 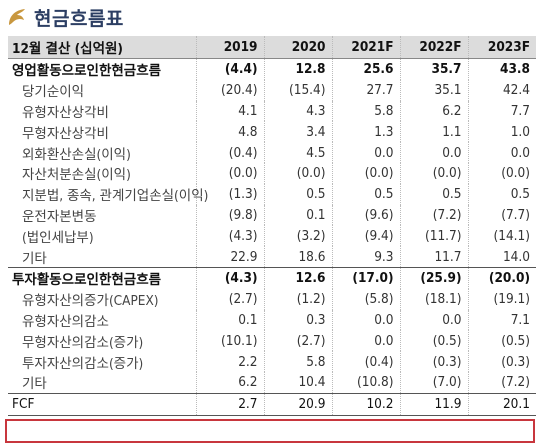 What do you see at coordinates (433, 299) in the screenshot?
I see `row-value: (18.1)` at bounding box center [433, 299].